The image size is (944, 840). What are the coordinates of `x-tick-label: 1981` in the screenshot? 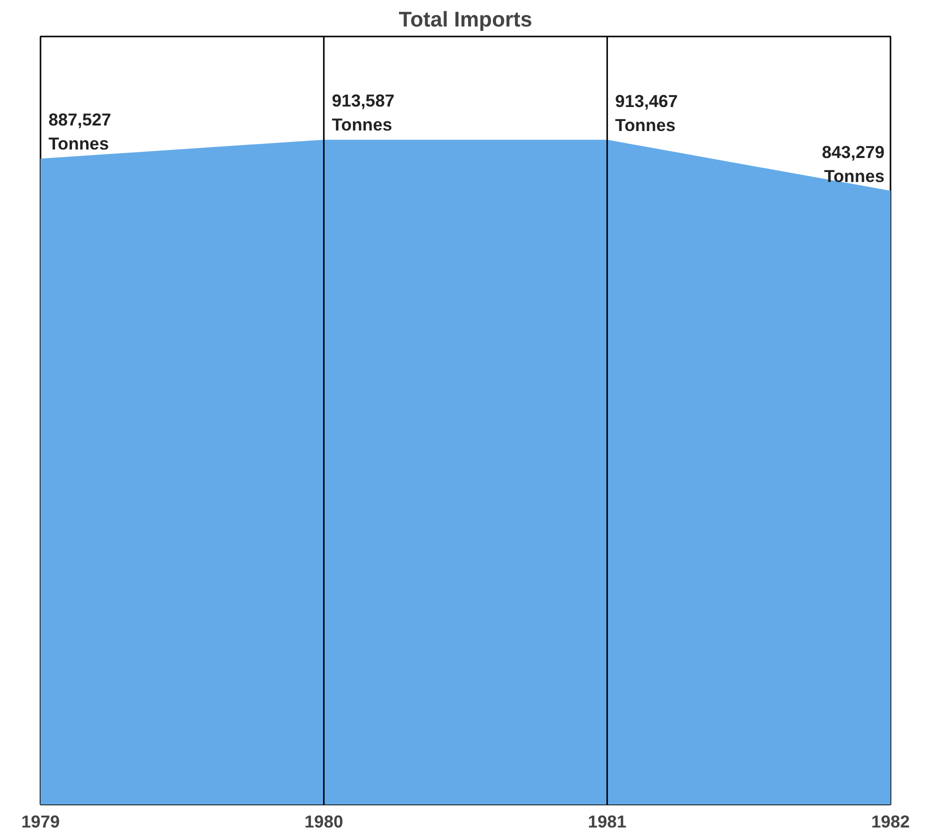 It's located at (607, 822).